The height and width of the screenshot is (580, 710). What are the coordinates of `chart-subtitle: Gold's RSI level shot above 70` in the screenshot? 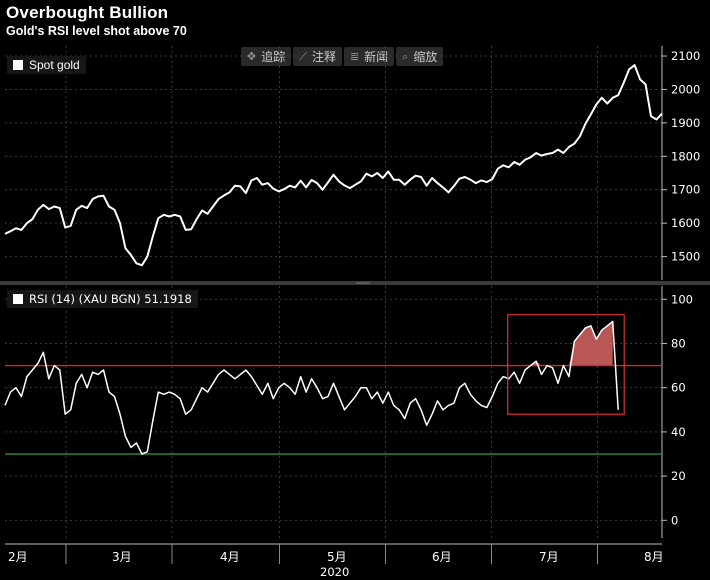 It's located at (96, 31).